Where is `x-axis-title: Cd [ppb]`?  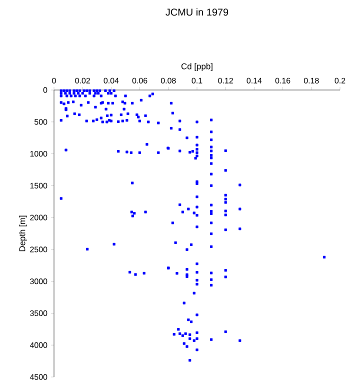 x-axis-title: Cd [ppb] is located at coordinates (196, 67).